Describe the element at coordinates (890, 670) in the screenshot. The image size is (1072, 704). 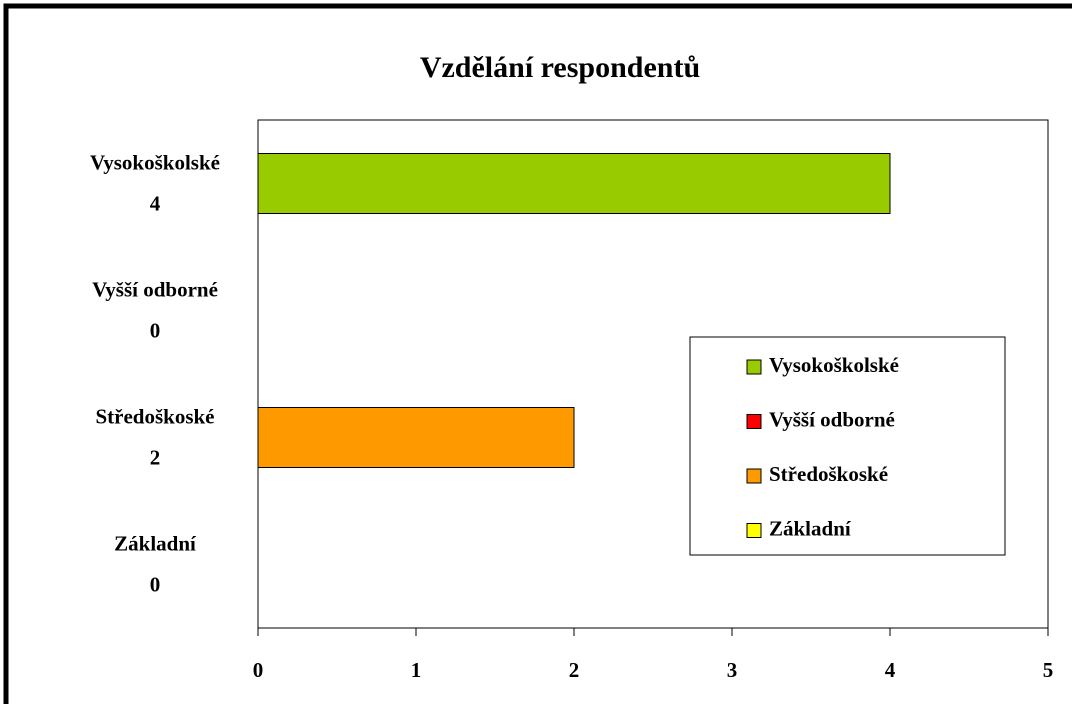
I see `x-tick-label: 4` at that location.